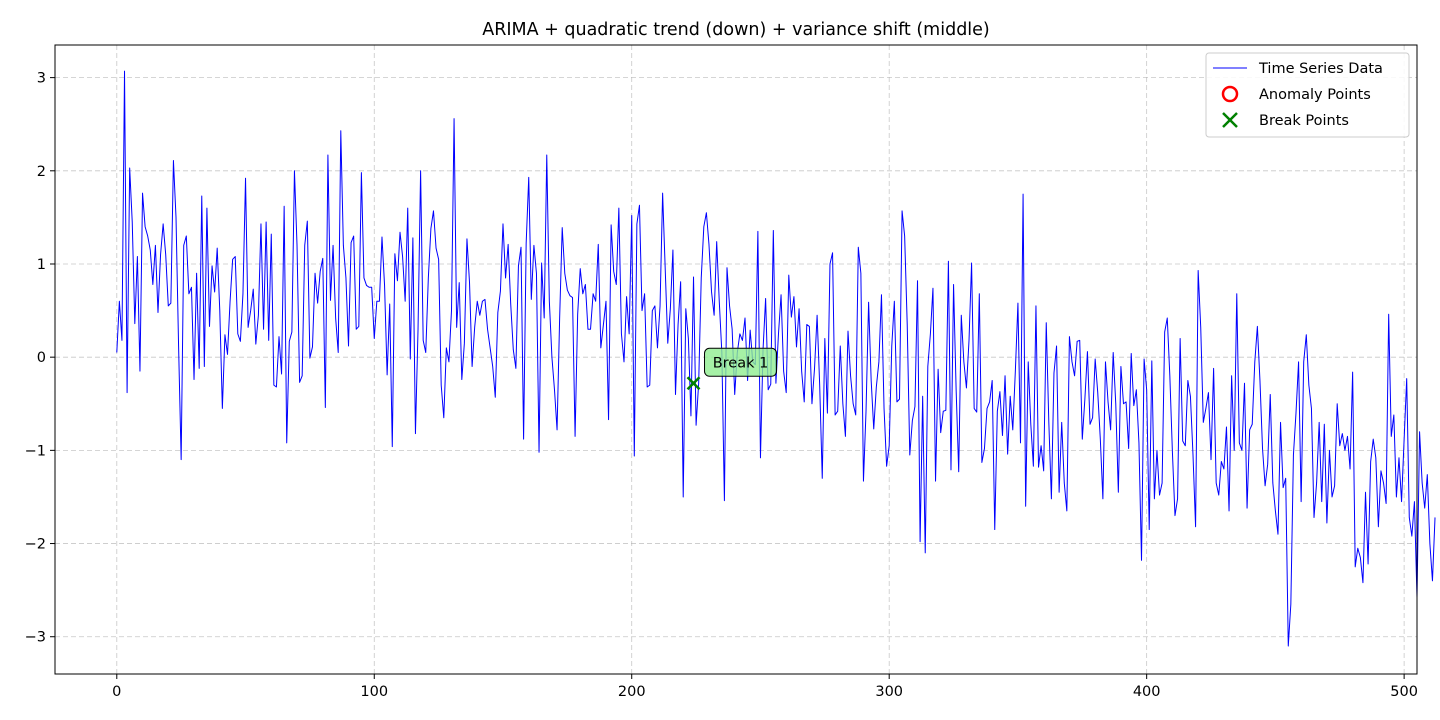 This screenshot has height=720, width=1440. I want to click on legend-x-swatch, so click(1230, 120).